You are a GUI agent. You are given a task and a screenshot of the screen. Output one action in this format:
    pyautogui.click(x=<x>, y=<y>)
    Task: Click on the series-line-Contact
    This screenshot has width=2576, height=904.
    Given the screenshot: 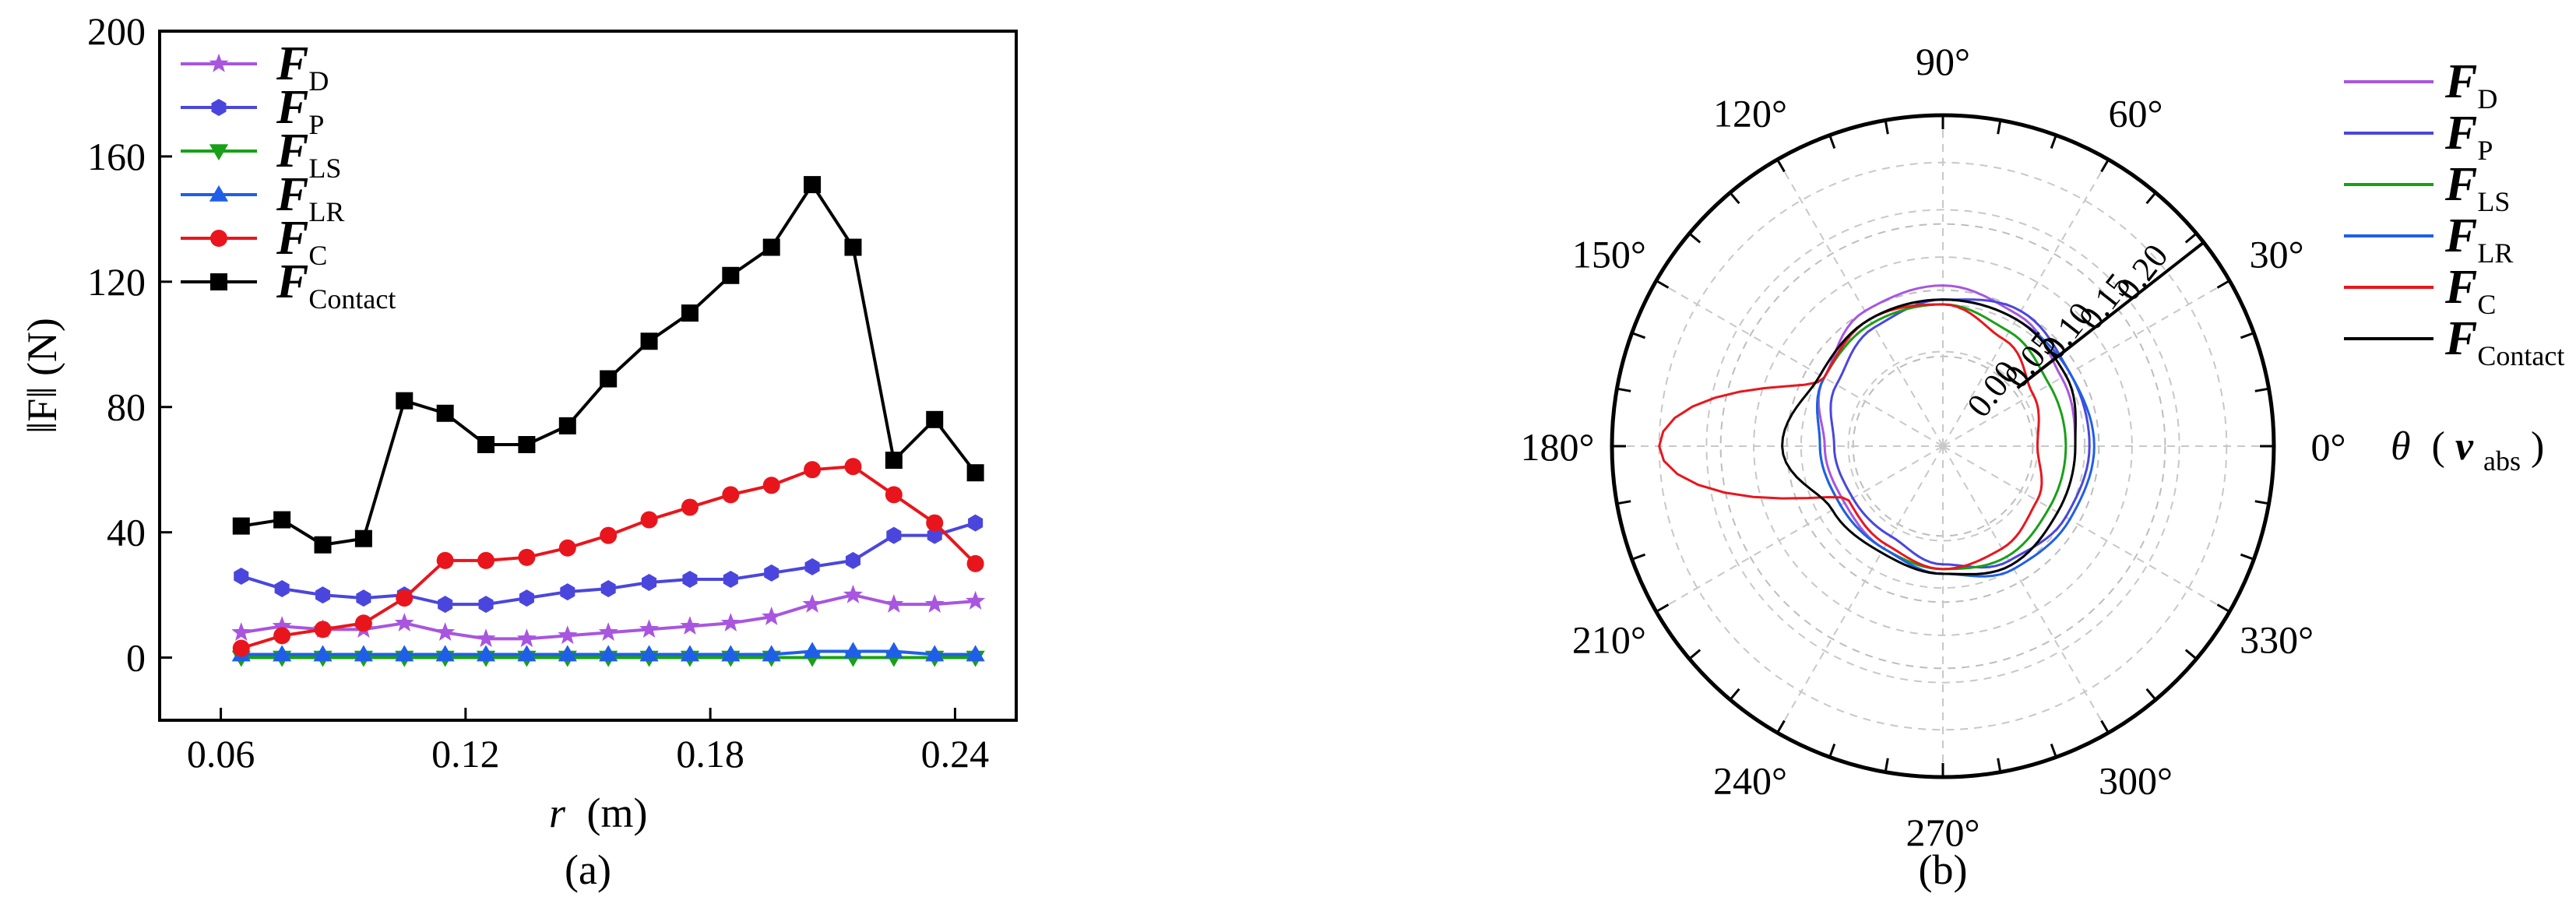 What is the action you would take?
    pyautogui.click(x=609, y=364)
    